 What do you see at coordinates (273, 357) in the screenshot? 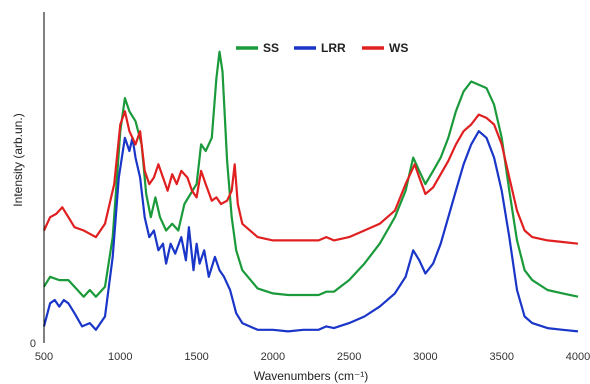
I see `x-tick-label-2000: 2000` at bounding box center [273, 357].